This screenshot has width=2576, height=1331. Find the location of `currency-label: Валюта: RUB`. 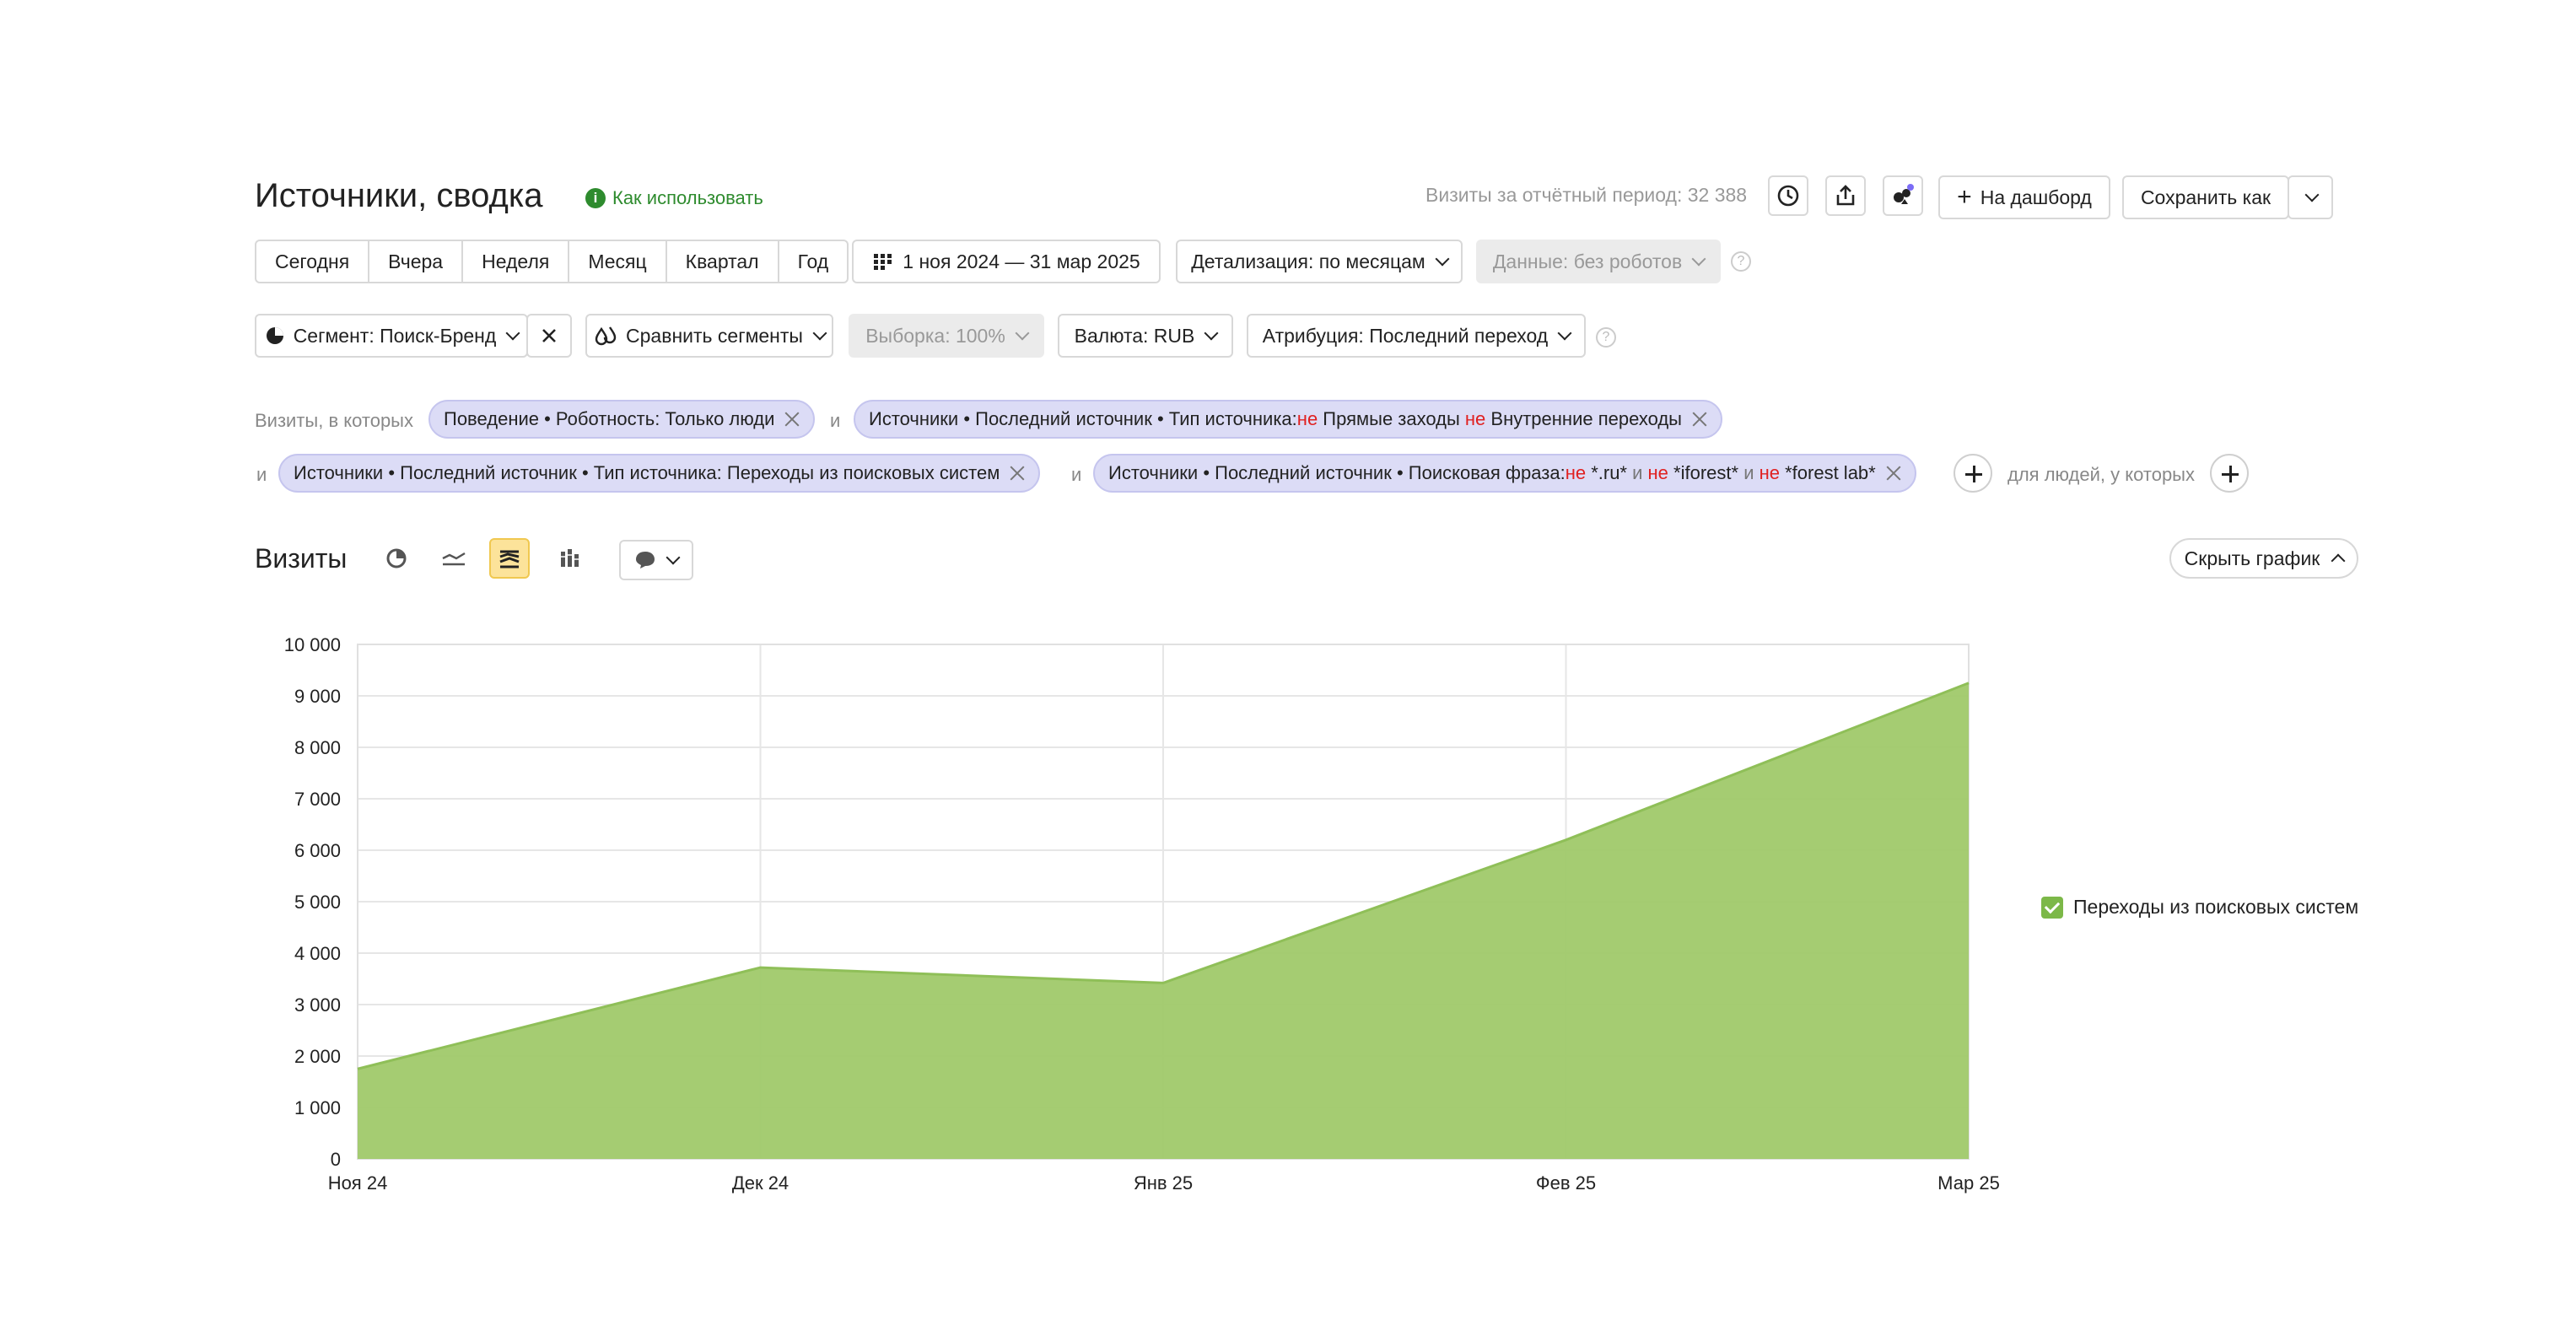

currency-label: Валюта: RUB is located at coordinates (1134, 335).